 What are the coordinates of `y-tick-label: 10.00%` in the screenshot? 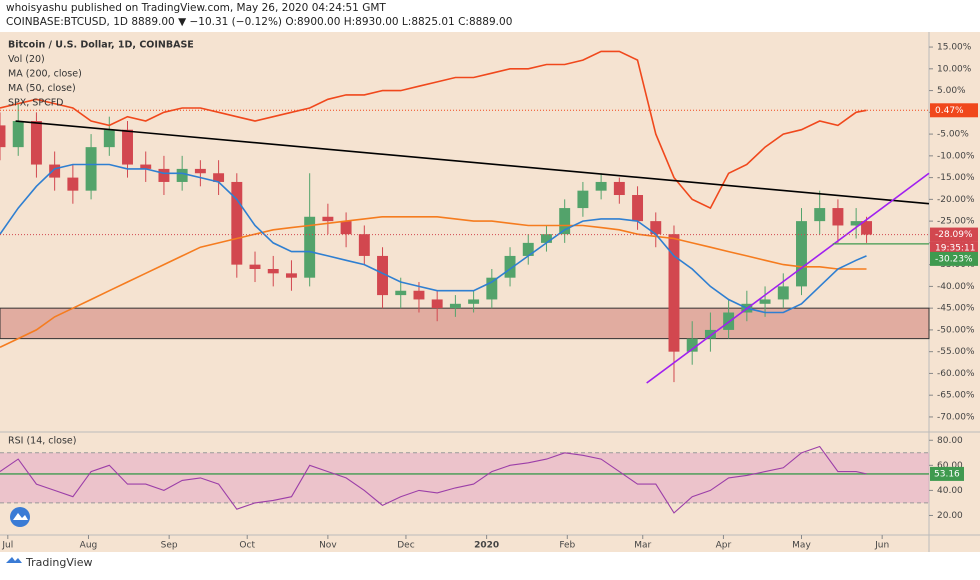 It's located at (954, 69).